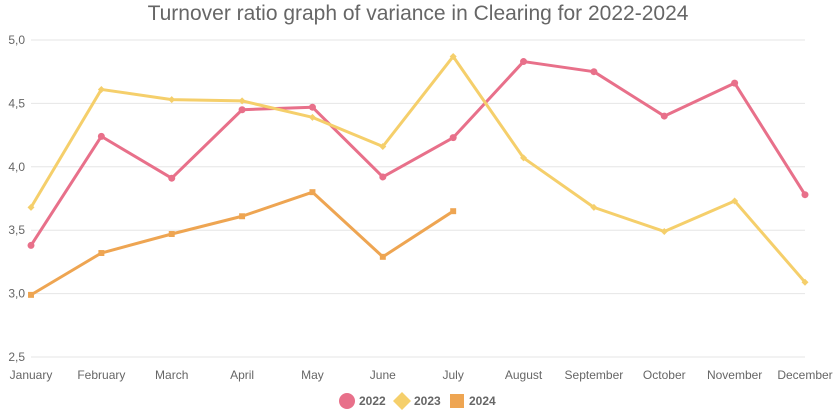  Describe the element at coordinates (482, 401) in the screenshot. I see `legend-label: 2024` at that location.